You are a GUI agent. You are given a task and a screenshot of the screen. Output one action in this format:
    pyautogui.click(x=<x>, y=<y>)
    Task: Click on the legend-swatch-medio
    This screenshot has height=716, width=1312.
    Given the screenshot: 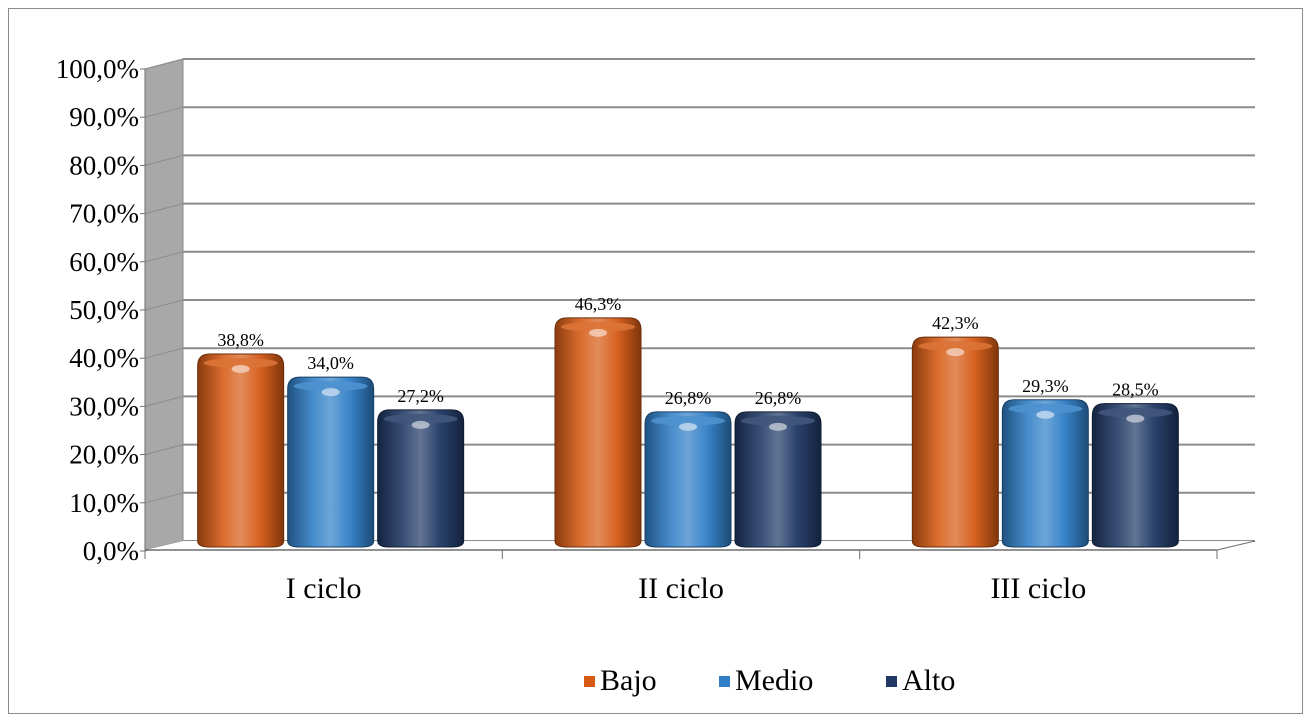 What is the action you would take?
    pyautogui.click(x=724, y=681)
    